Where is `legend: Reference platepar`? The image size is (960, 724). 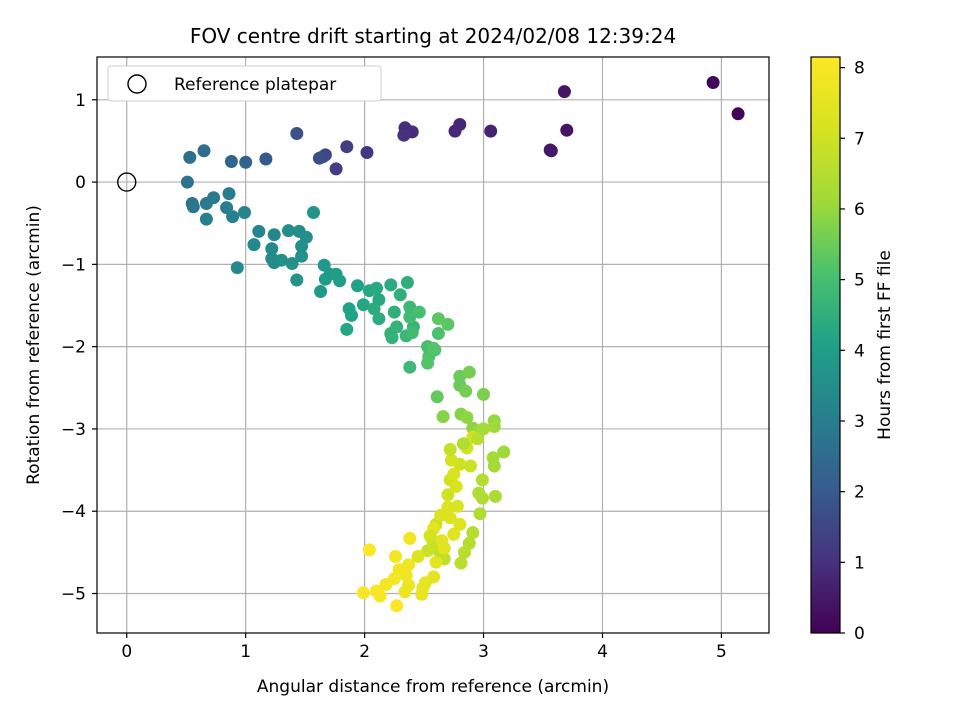 legend: Reference platepar is located at coordinates (244, 83).